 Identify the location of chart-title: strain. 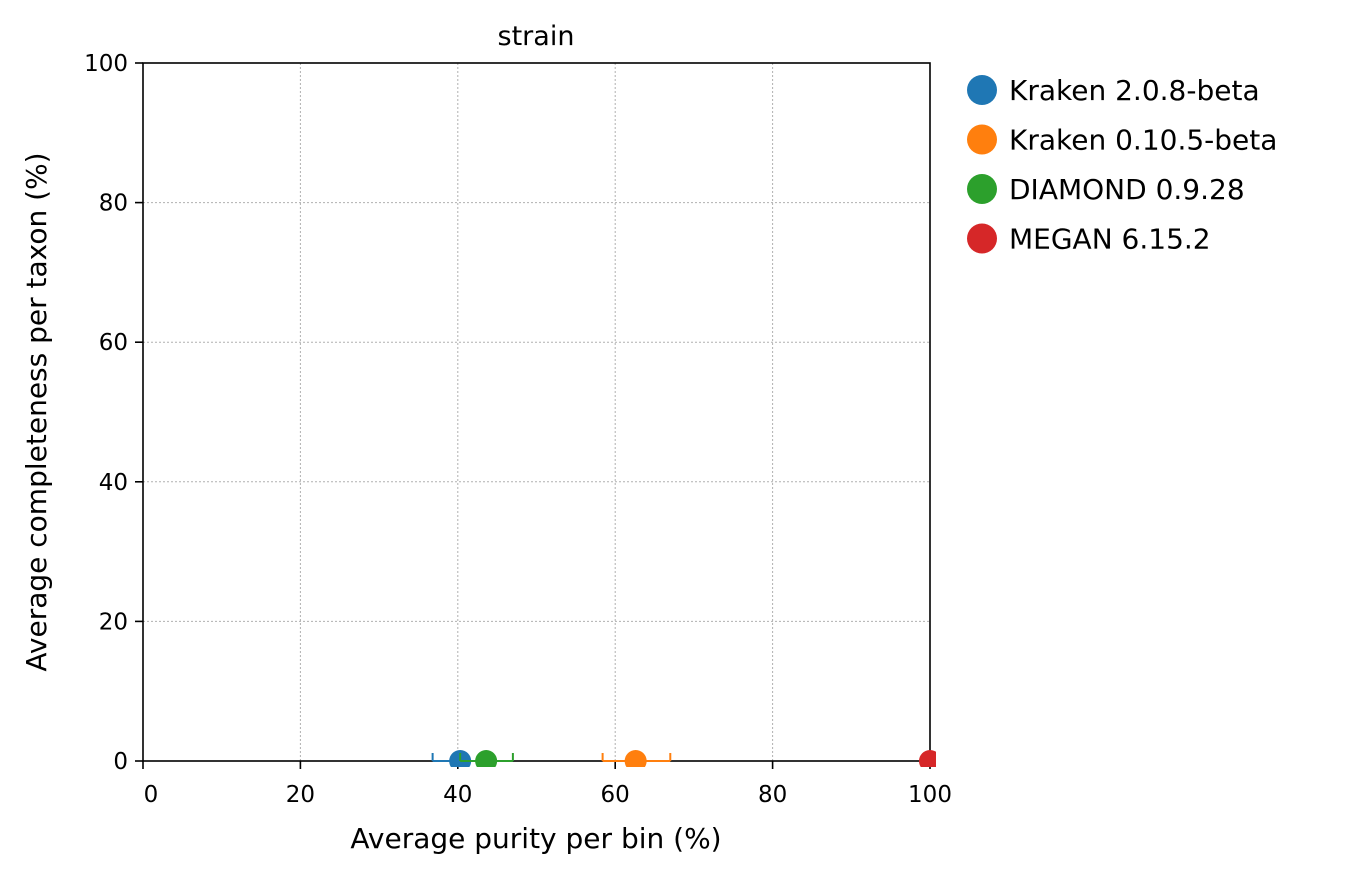
(536, 36).